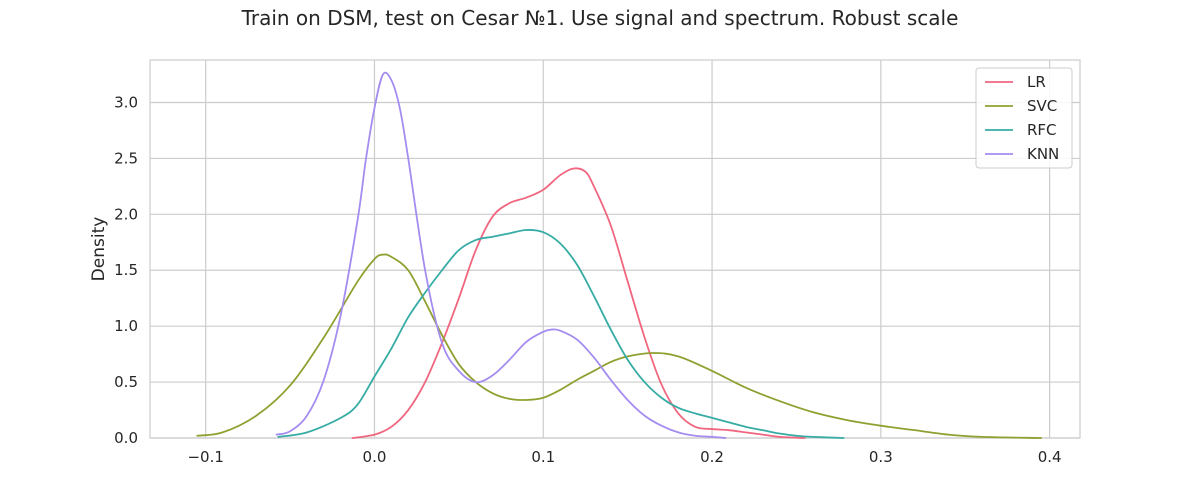 The height and width of the screenshot is (500, 1200). Describe the element at coordinates (375, 457) in the screenshot. I see `x-tick-label: 0.0` at that location.